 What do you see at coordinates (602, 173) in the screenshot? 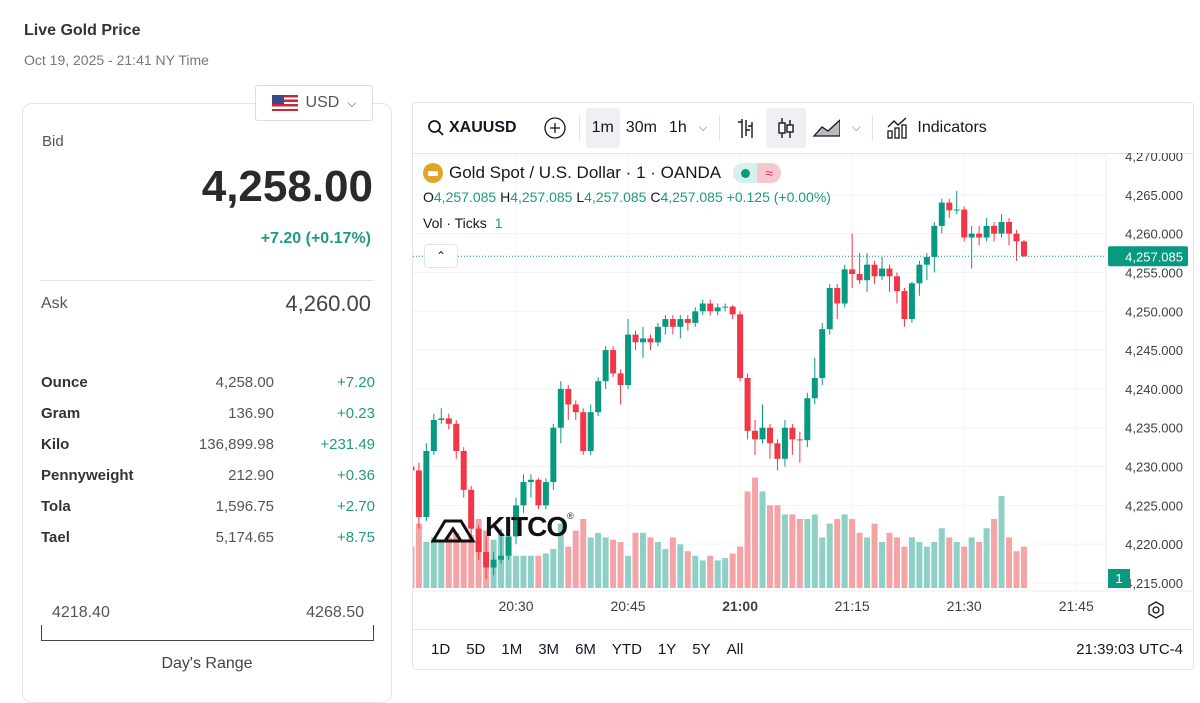
I see `chart-legend-title: Gold Spot / U.S. Dollar · 1 · OANDA ≈` at bounding box center [602, 173].